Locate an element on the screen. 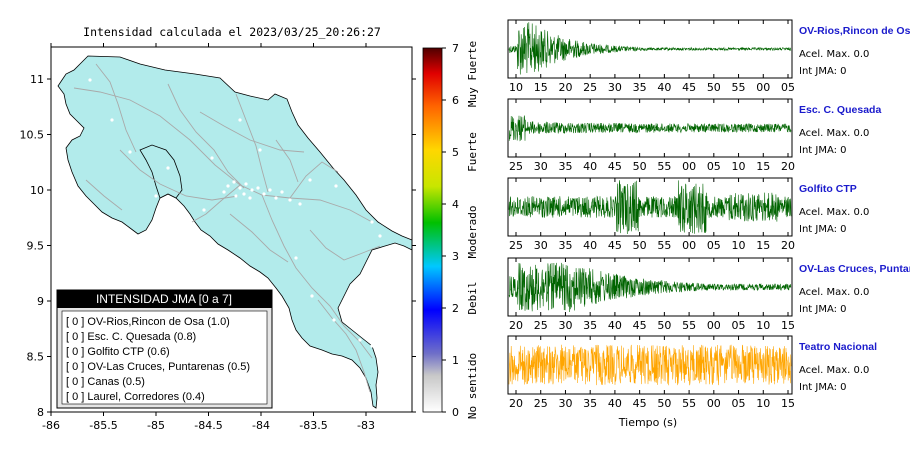  x-tick-label: -83 is located at coordinates (366, 425).